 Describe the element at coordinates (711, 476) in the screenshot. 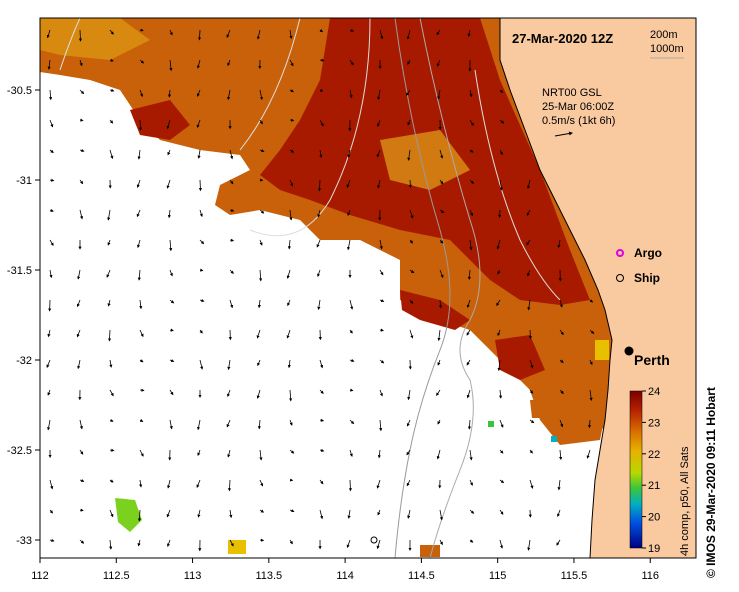

I see `credit-label: IMOS 29-Mar-2020 09:11 Hobart` at that location.